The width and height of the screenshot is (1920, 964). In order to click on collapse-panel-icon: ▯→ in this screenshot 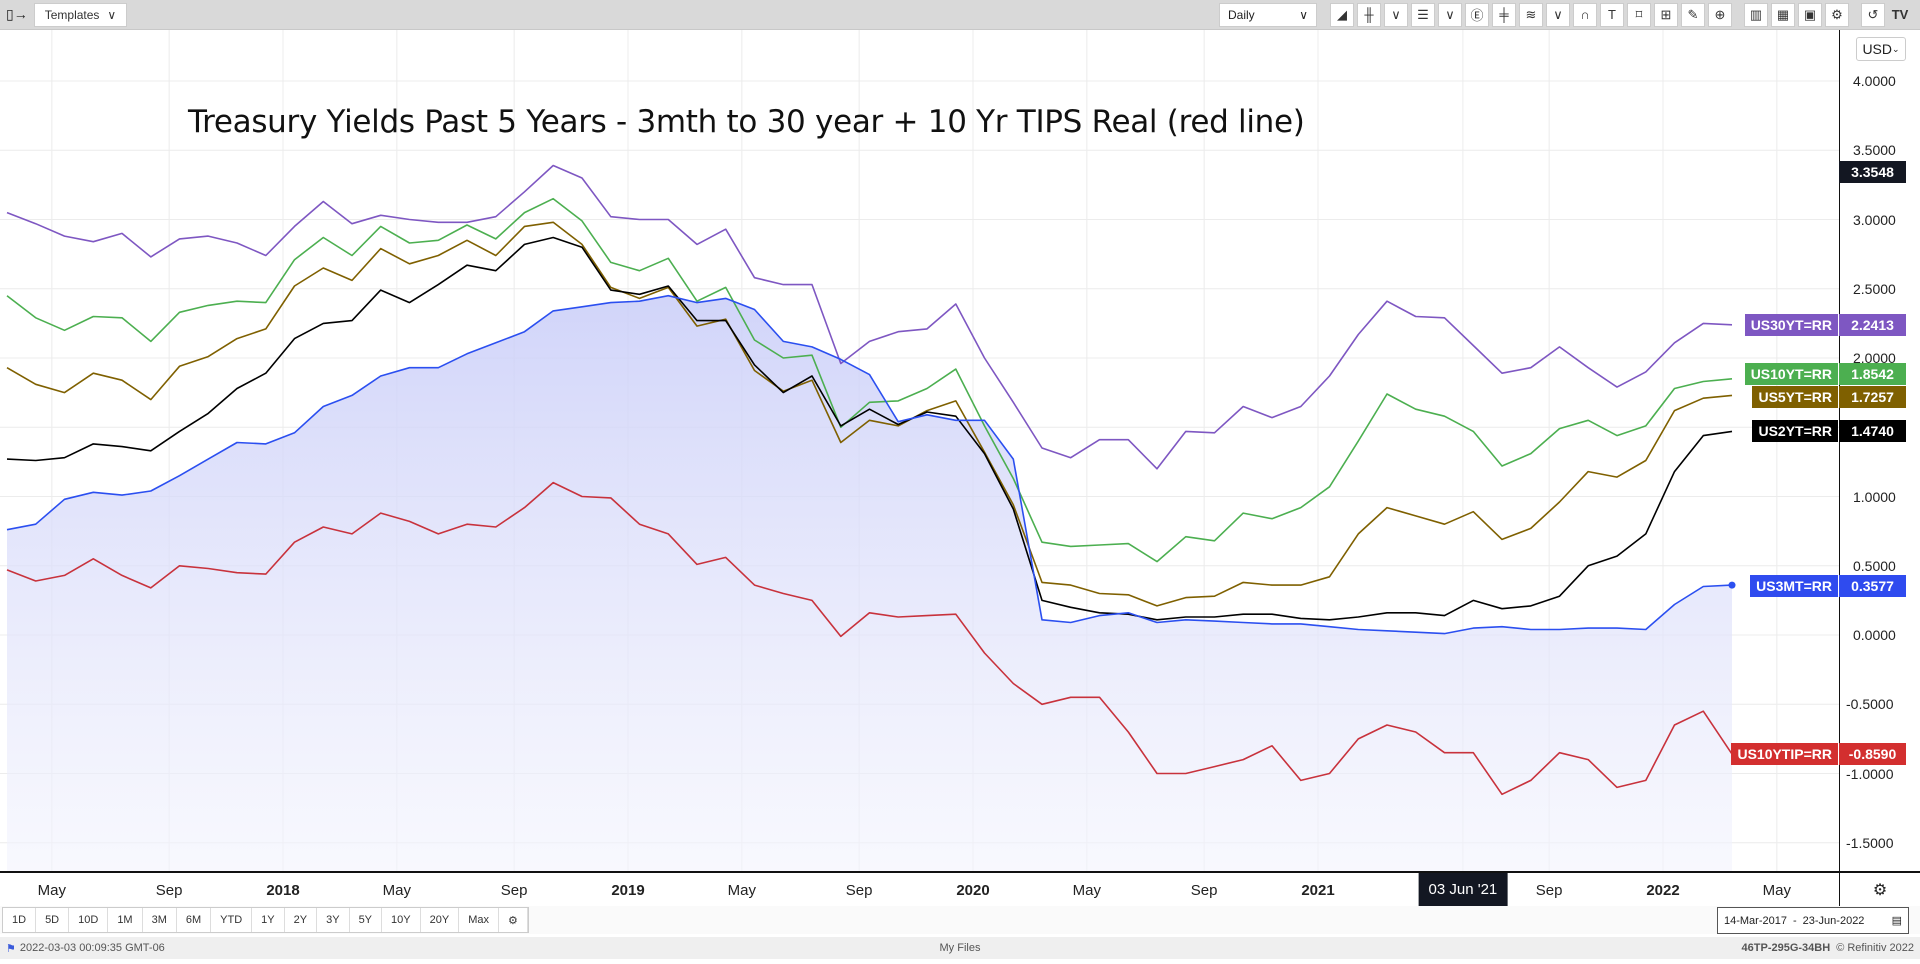, I will do `click(17, 14)`.